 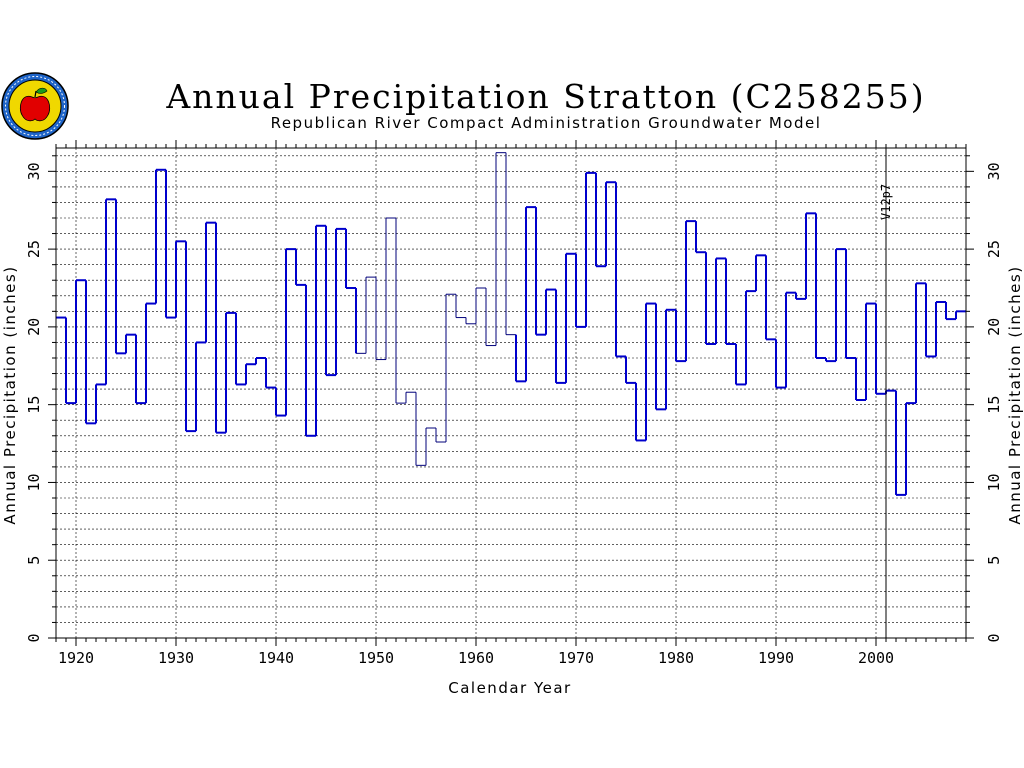 What do you see at coordinates (35, 106) in the screenshot?
I see `rrca-logo` at bounding box center [35, 106].